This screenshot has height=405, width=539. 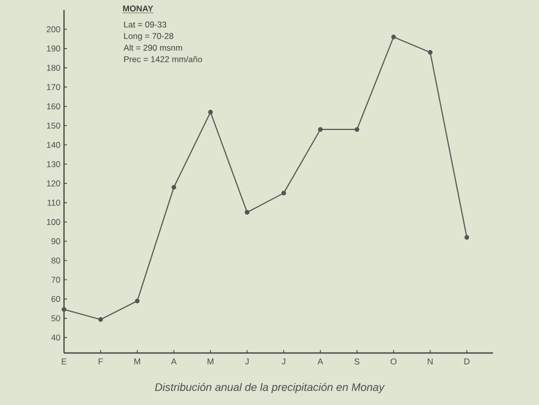 I want to click on x-tick-label: S, so click(x=357, y=361).